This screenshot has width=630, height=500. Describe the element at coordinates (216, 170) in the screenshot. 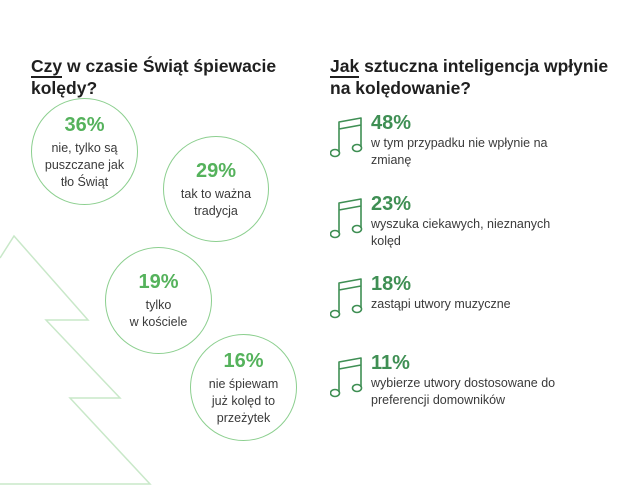

I see `answer-percent: 29%` at that location.